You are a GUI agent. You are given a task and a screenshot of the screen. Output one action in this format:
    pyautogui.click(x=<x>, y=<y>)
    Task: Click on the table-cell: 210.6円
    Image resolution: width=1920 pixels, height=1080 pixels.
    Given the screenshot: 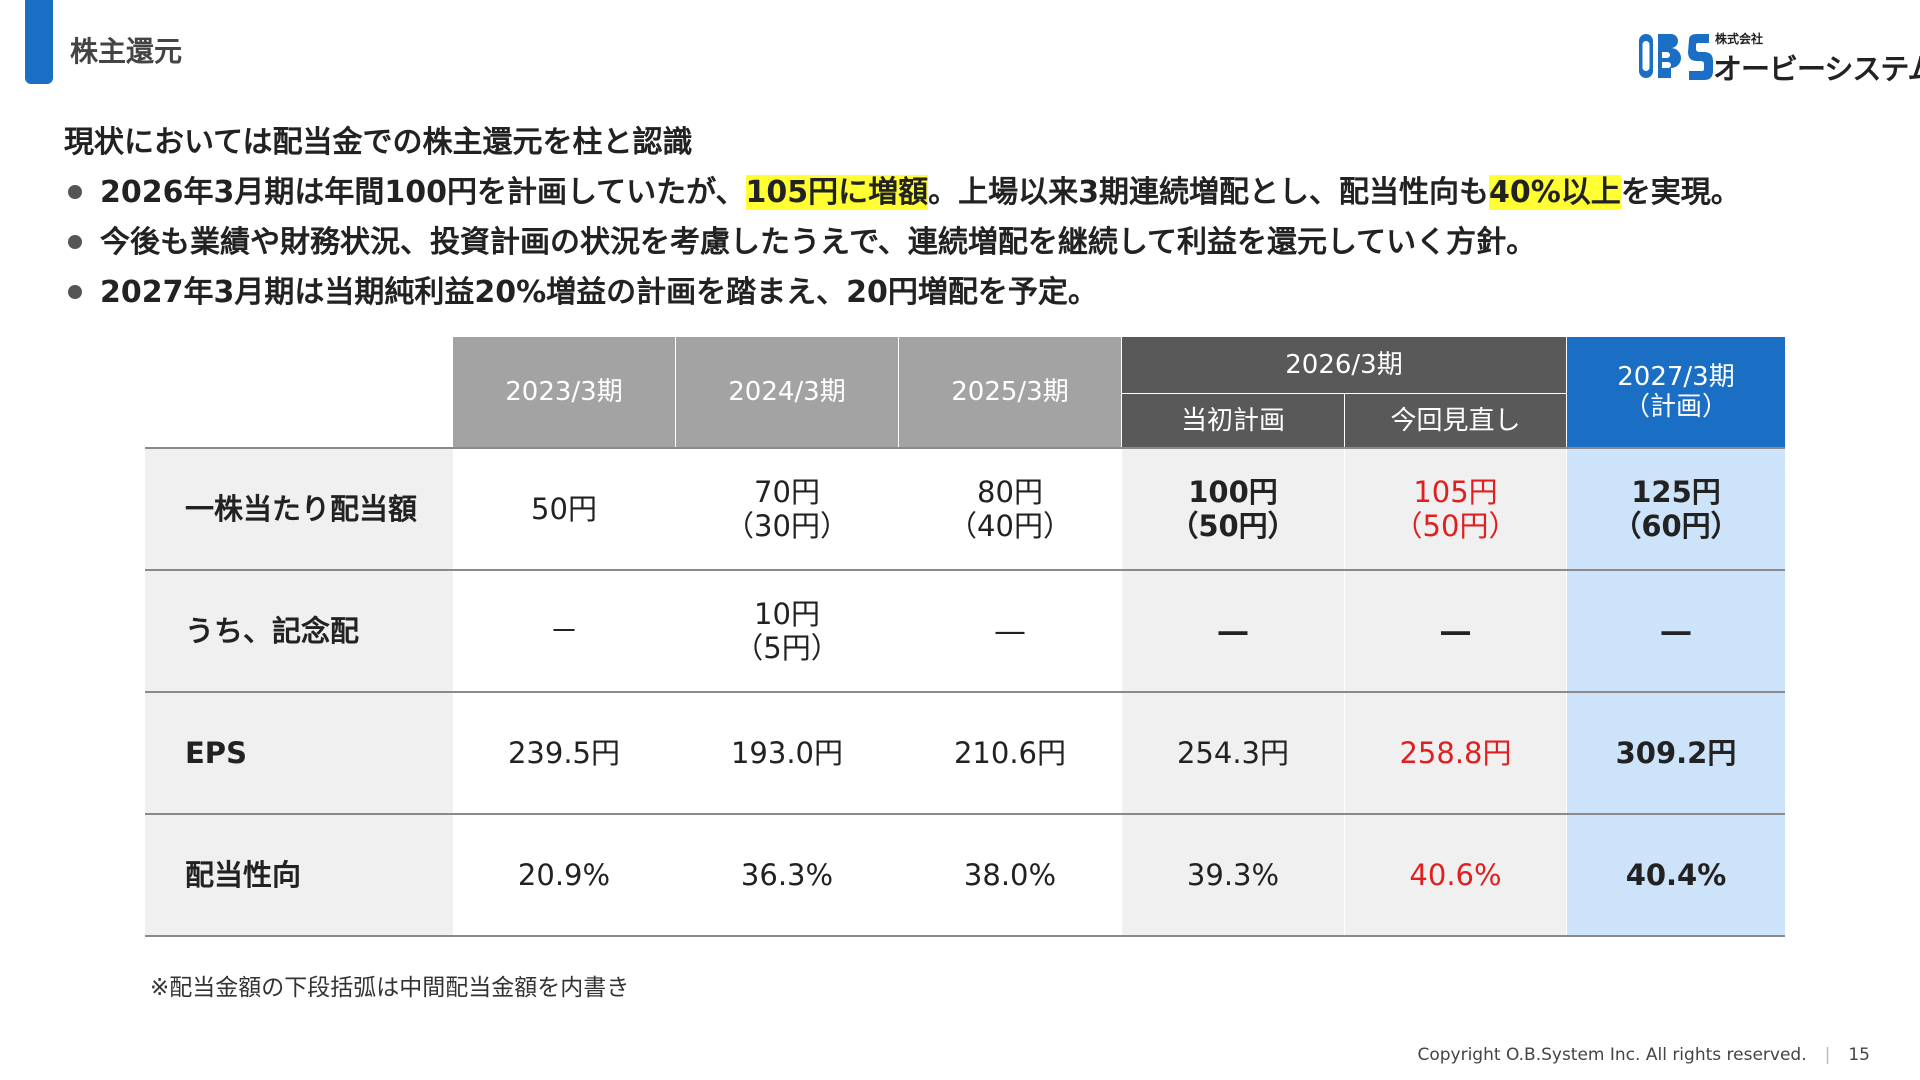 What is the action you would take?
    pyautogui.click(x=1010, y=753)
    